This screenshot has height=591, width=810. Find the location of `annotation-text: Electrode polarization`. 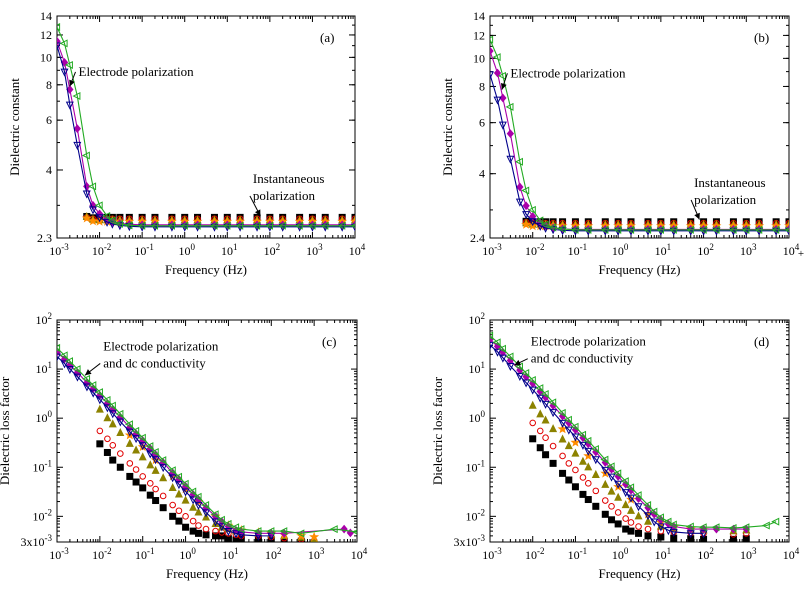

annotation-text: Electrode polarization is located at coordinates (161, 345).